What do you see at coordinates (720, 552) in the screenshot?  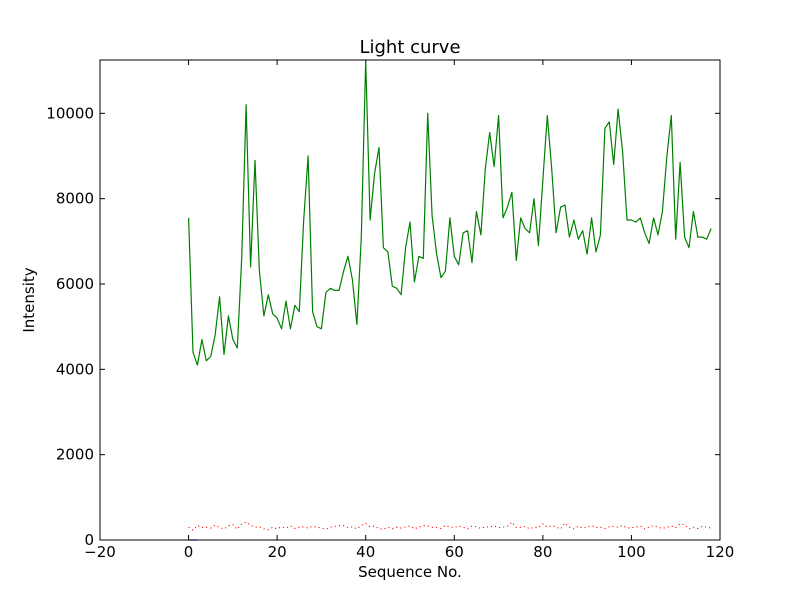 I see `x-tick-label: 120` at bounding box center [720, 552].